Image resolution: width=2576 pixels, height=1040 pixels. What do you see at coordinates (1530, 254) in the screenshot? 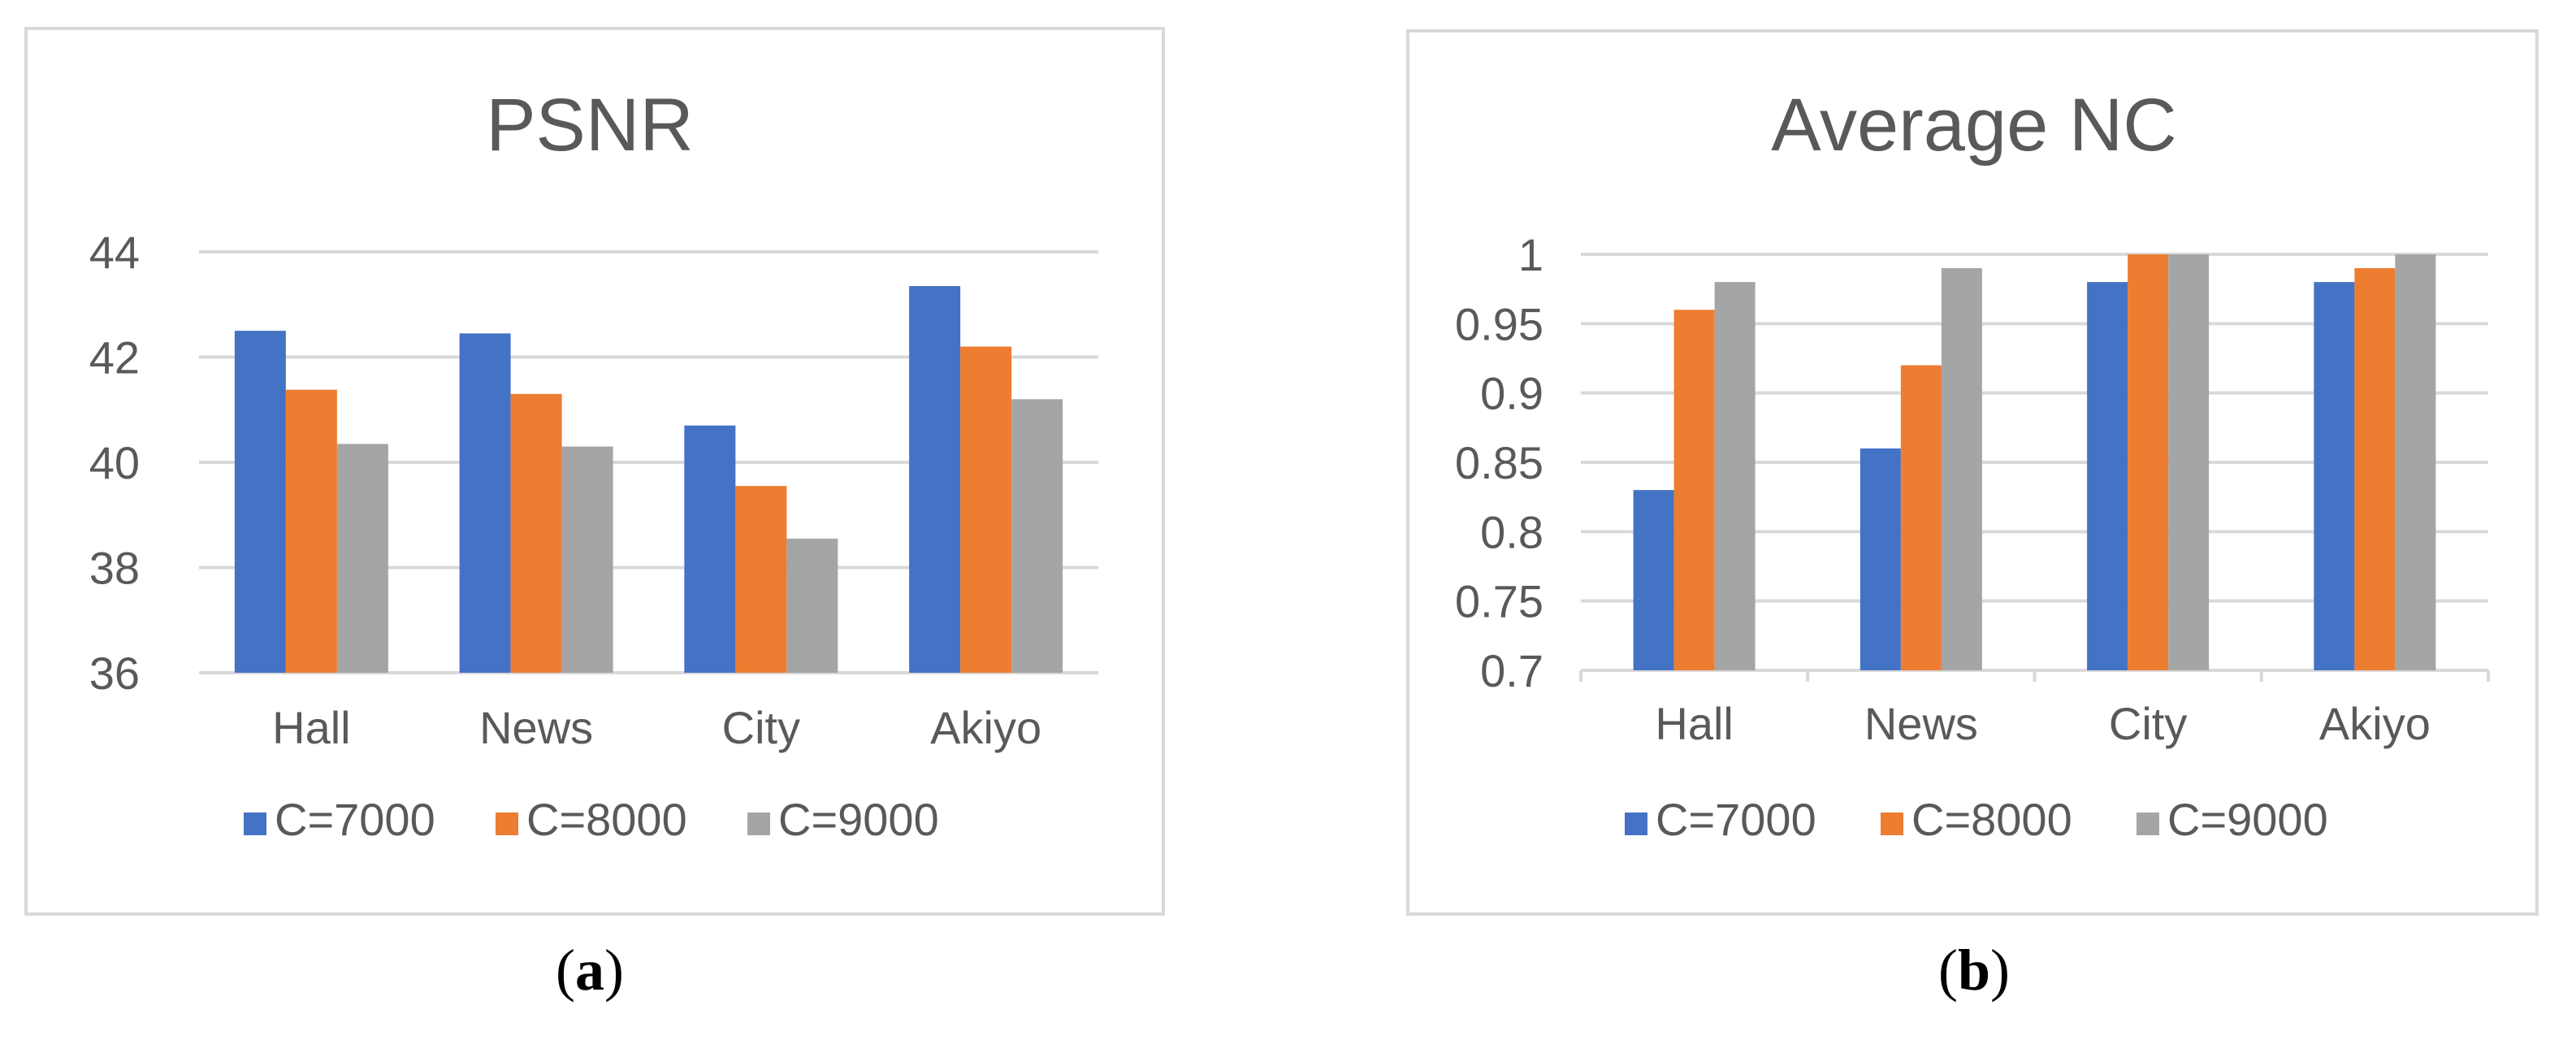
I see `y-tick-label: 1` at bounding box center [1530, 254].